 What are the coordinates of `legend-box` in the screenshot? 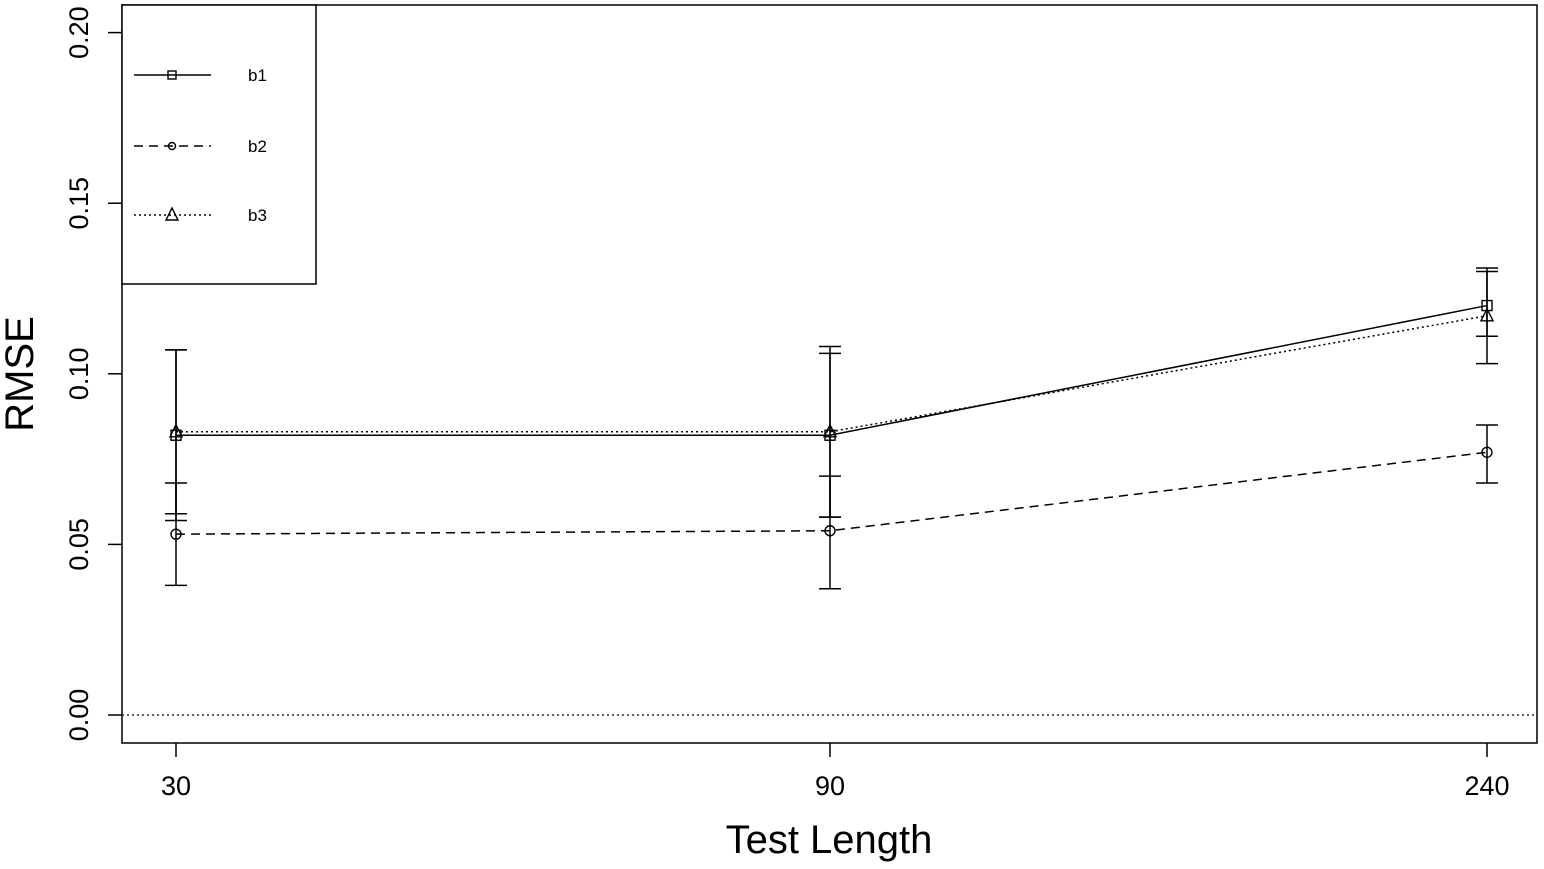 It's located at (219, 144).